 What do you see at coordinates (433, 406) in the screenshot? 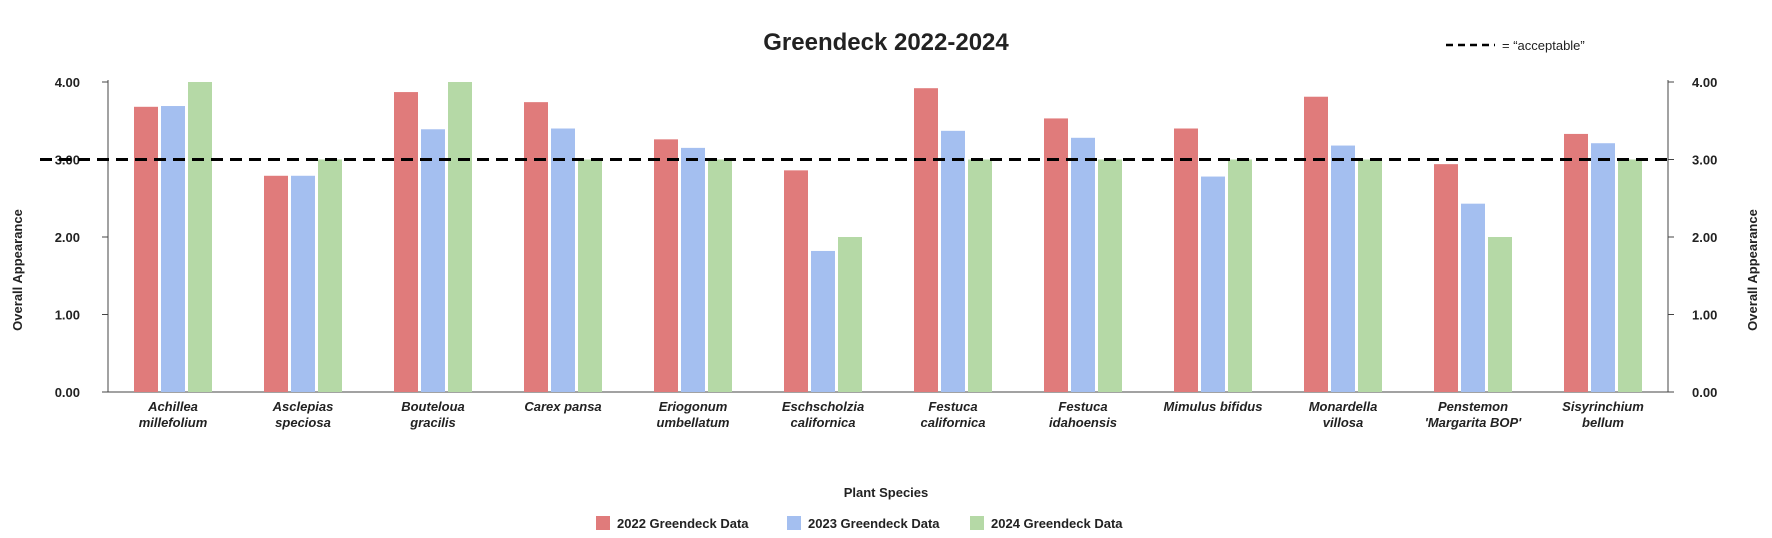
I see `x-tick-label-line: Bouteloua` at bounding box center [433, 406].